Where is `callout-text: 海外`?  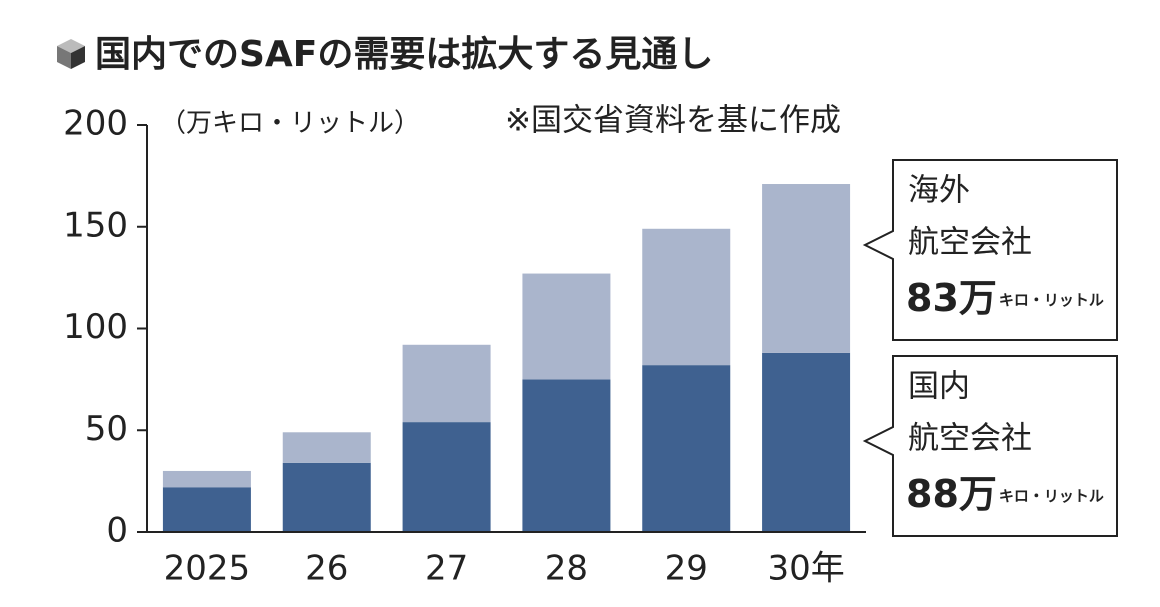
callout-text: 海外 is located at coordinates (939, 191).